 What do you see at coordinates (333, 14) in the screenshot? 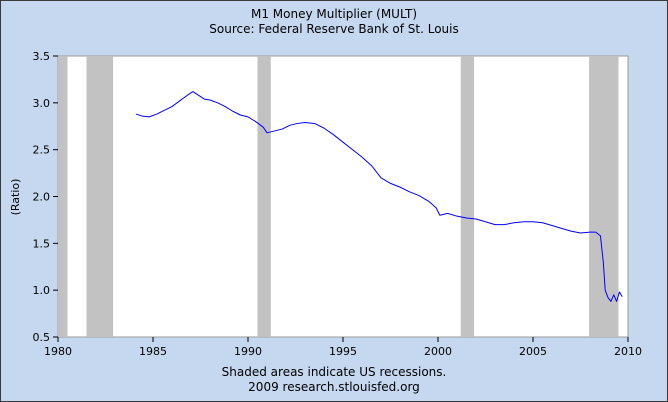
I see `chart-title: M1 Money Multiplier (MULT)` at bounding box center [333, 14].